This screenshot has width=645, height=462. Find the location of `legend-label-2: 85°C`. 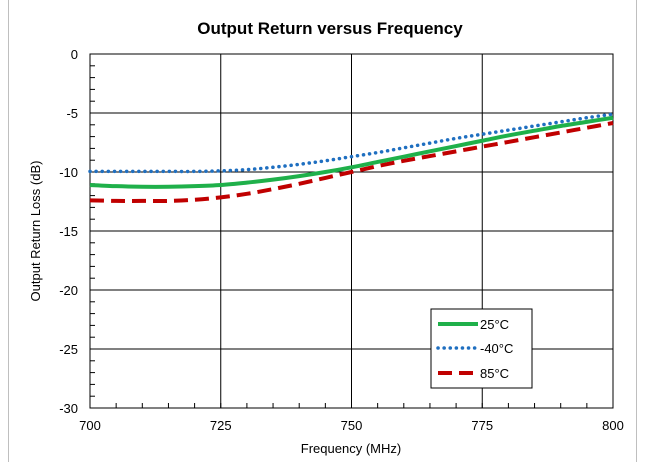

legend-label-2: 85°C is located at coordinates (494, 373).